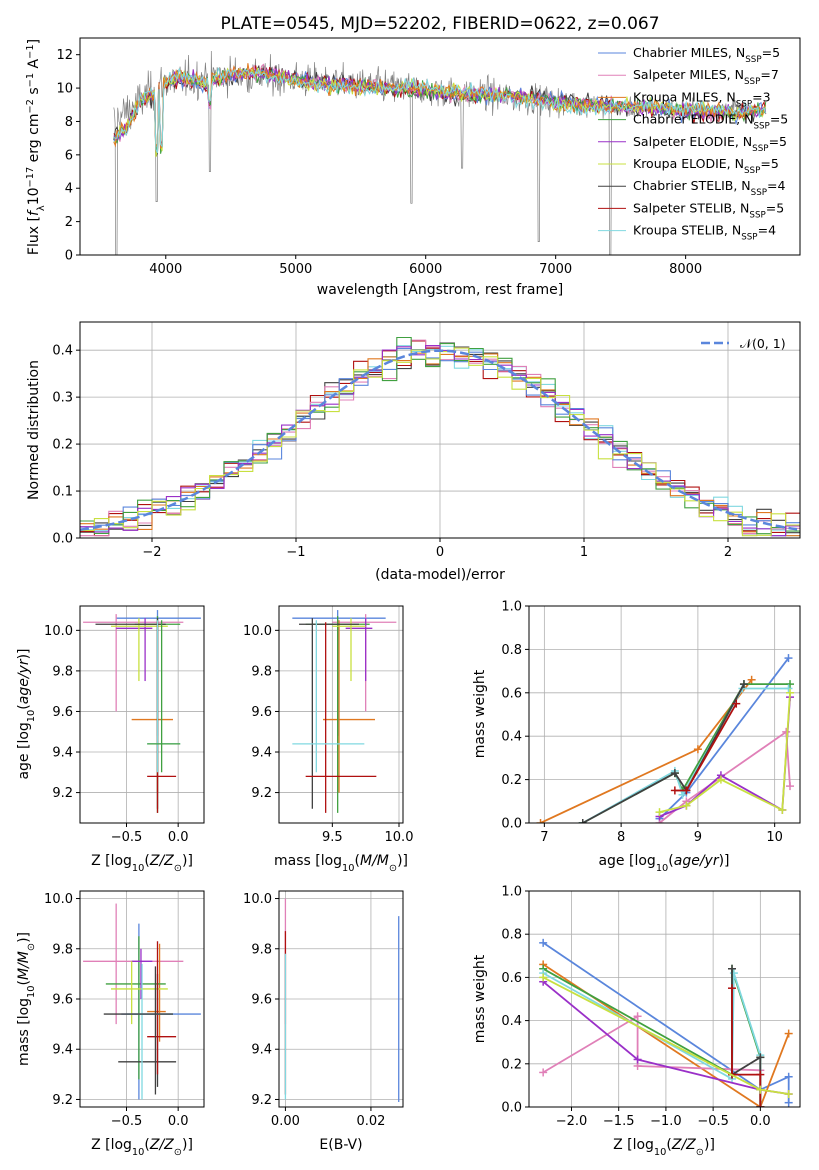 This screenshot has height=1170, width=819. I want to click on label-part: age [log, so click(24, 750).